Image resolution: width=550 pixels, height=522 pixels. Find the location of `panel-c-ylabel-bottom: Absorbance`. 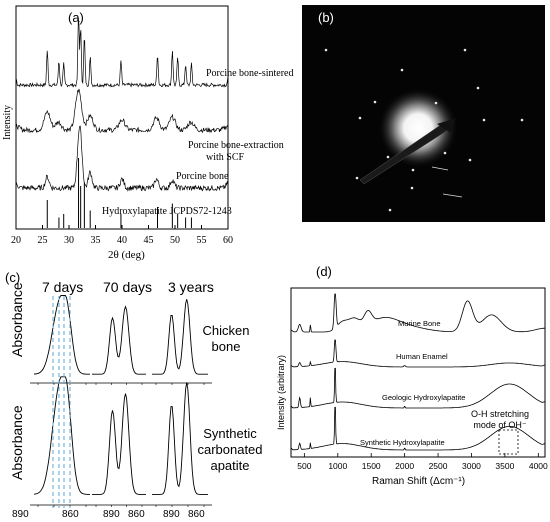

panel-c-ylabel-bottom: Absorbance is located at coordinates (17, 442).